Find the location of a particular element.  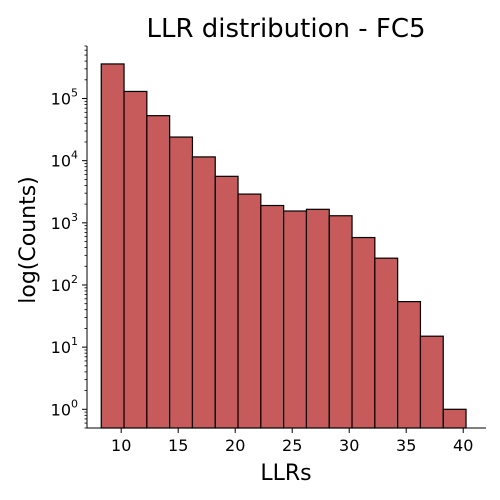

y-tick-label: 10⁵ is located at coordinates (64, 98).